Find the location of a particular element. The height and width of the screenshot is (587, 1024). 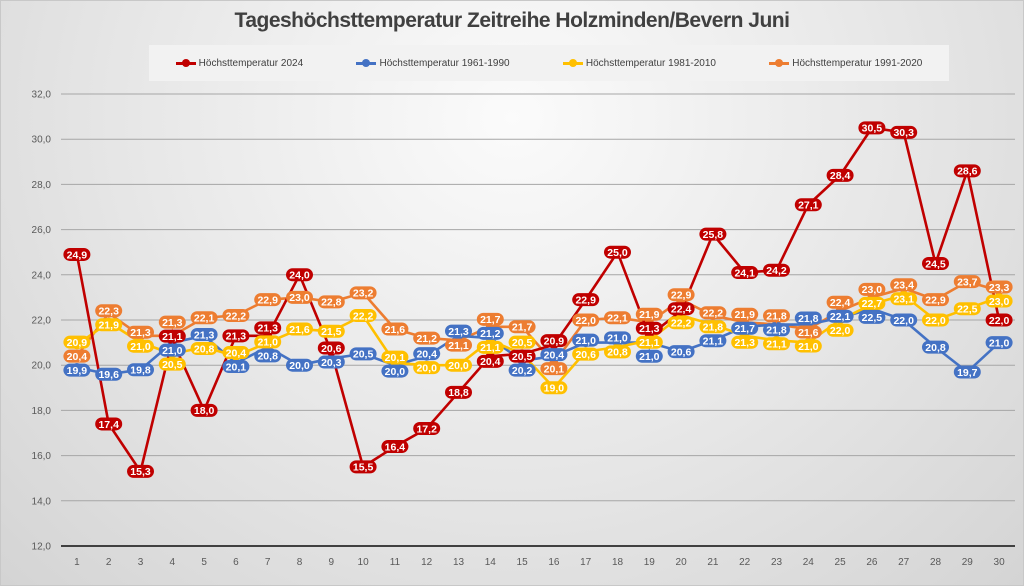

data-label-1981-2010: 23,0 is located at coordinates (999, 302).